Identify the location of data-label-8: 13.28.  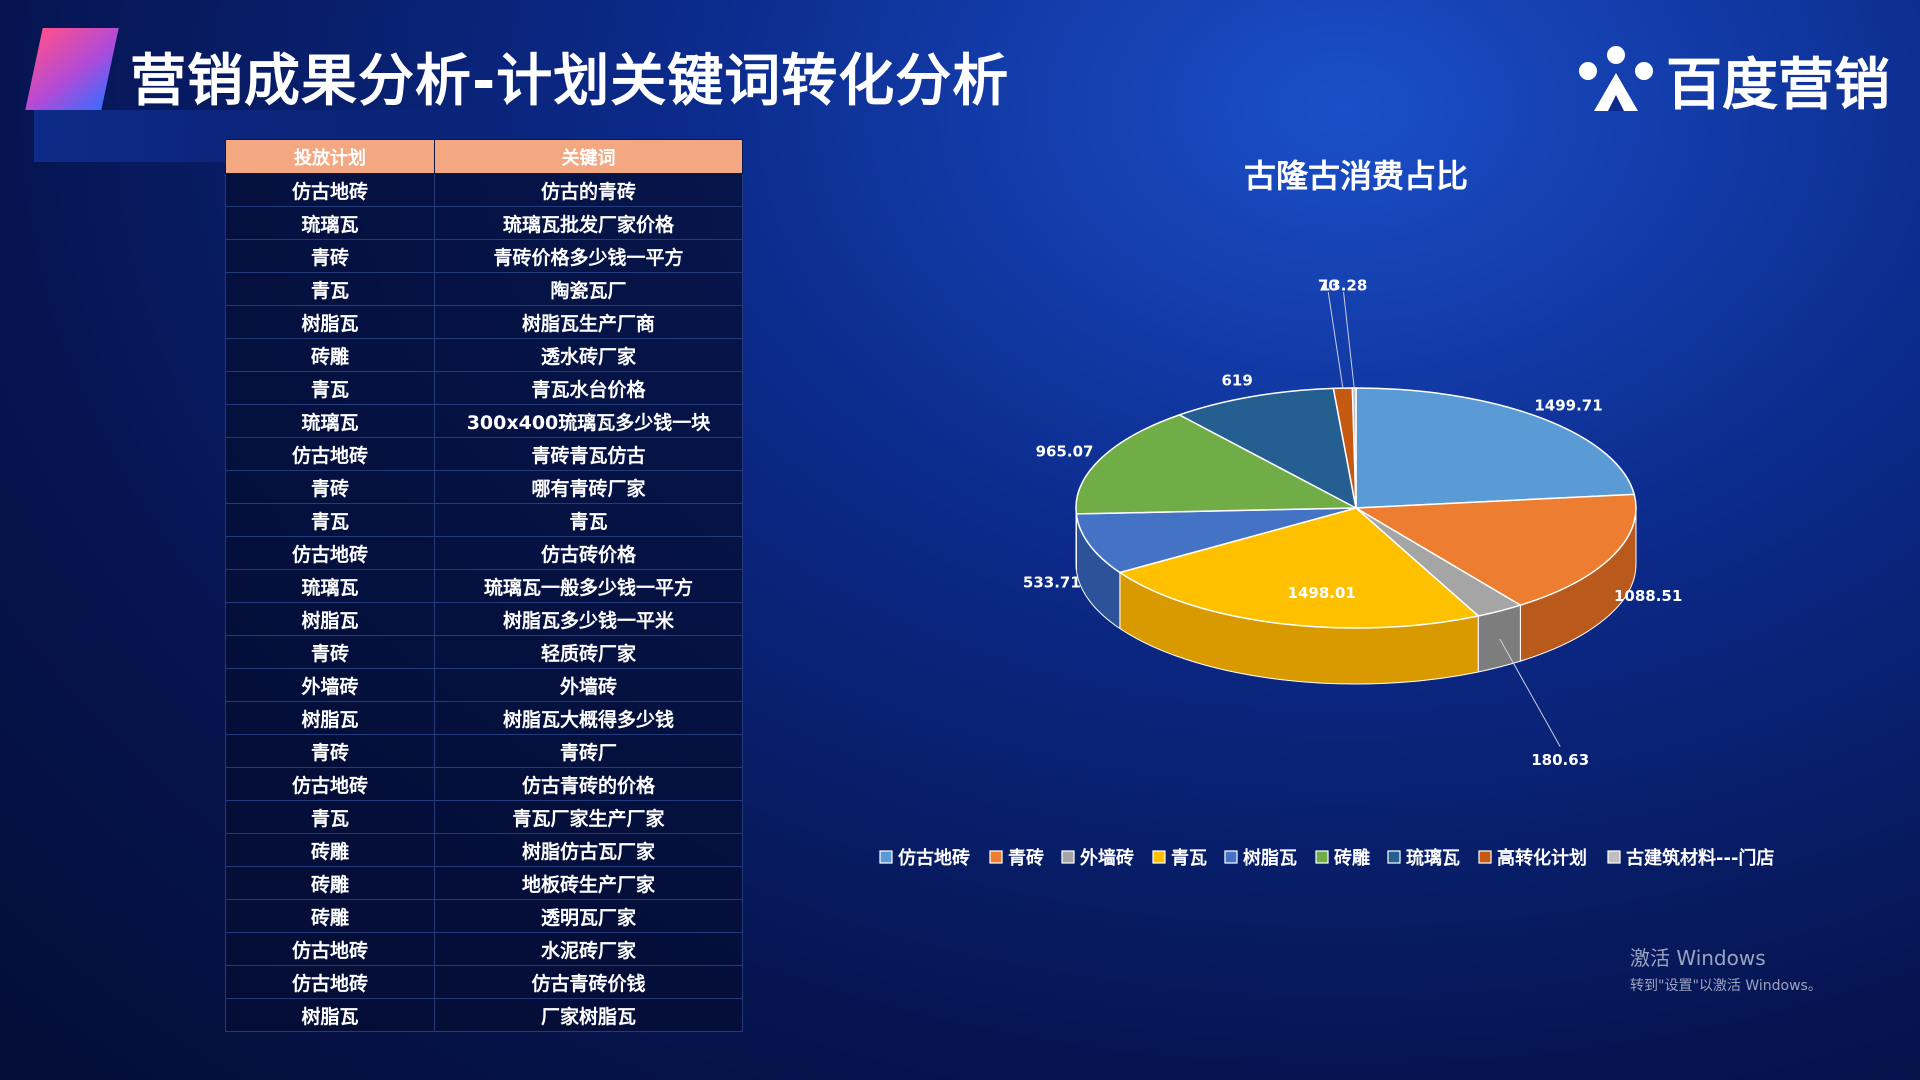
(1343, 286).